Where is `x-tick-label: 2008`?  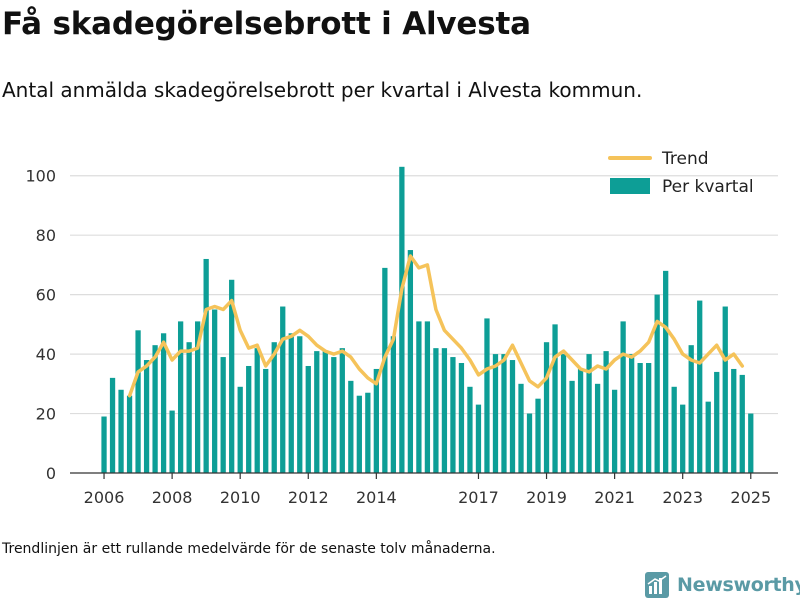
x-tick-label: 2008 is located at coordinates (172, 497).